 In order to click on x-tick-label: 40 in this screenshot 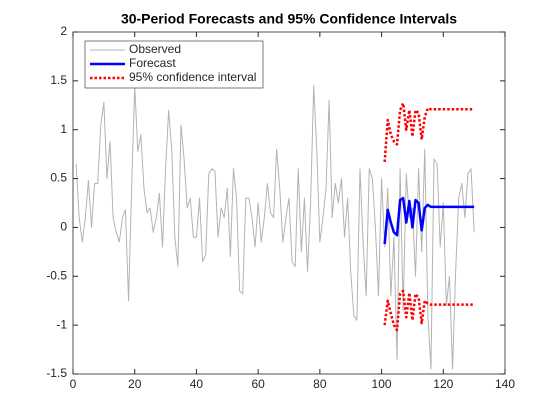, I will do `click(197, 384)`.